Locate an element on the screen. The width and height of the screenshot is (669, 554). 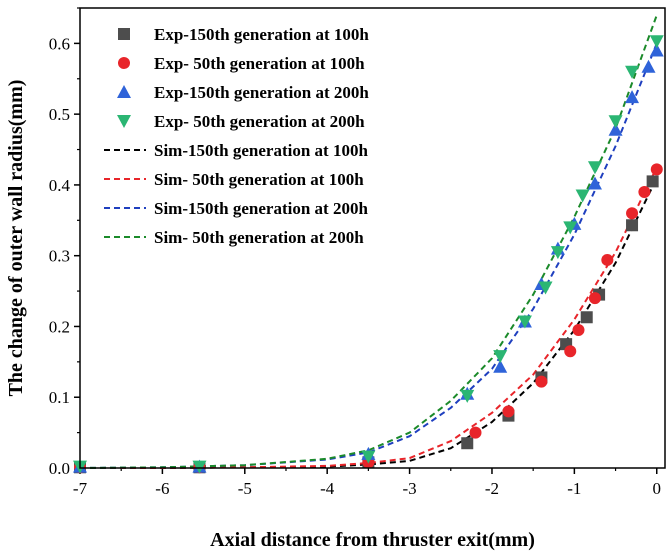
y-tick-label: 0.0 is located at coordinates (59, 468).